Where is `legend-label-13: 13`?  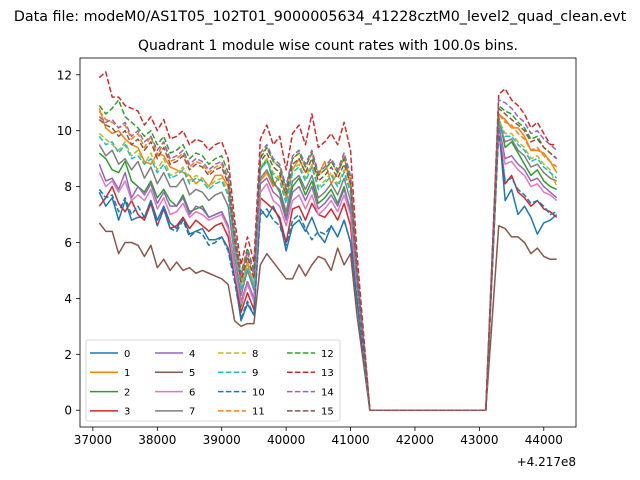 legend-label-13: 13 is located at coordinates (327, 373).